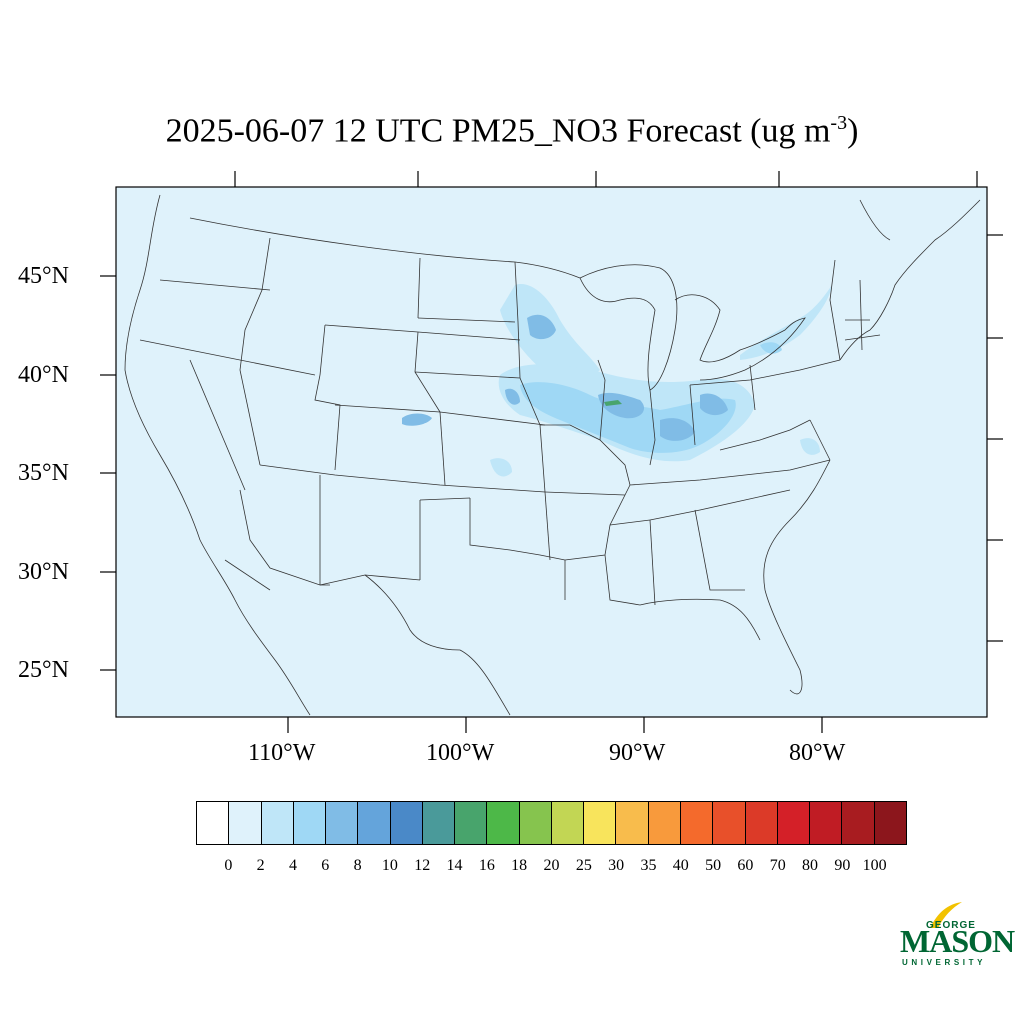 Image resolution: width=1024 pixels, height=1024 pixels. I want to click on colorbar-label: 90, so click(842, 865).